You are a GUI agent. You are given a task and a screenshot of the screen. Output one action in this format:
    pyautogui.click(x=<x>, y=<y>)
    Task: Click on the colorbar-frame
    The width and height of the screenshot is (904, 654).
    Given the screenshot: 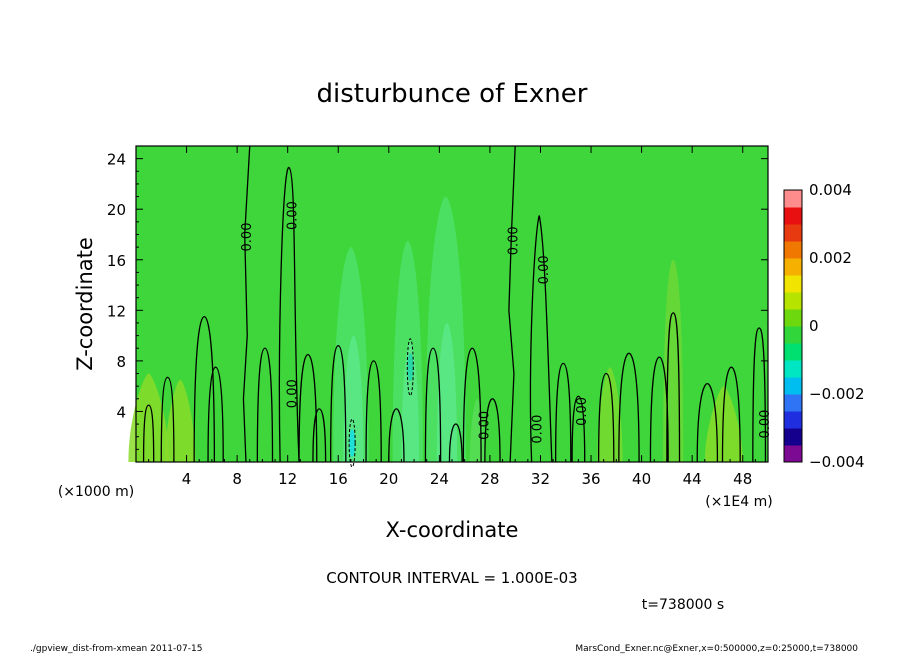 What is the action you would take?
    pyautogui.click(x=793, y=326)
    